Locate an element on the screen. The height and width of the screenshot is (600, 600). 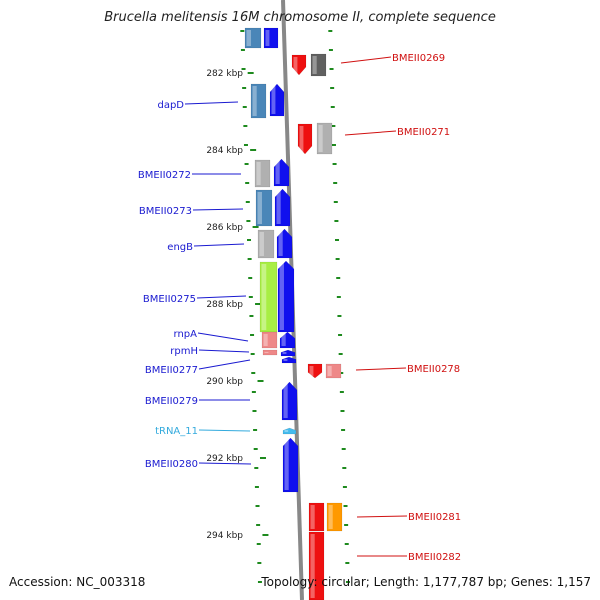
gene-glyph-BMEII0271-red is located at coordinates (305, 139).